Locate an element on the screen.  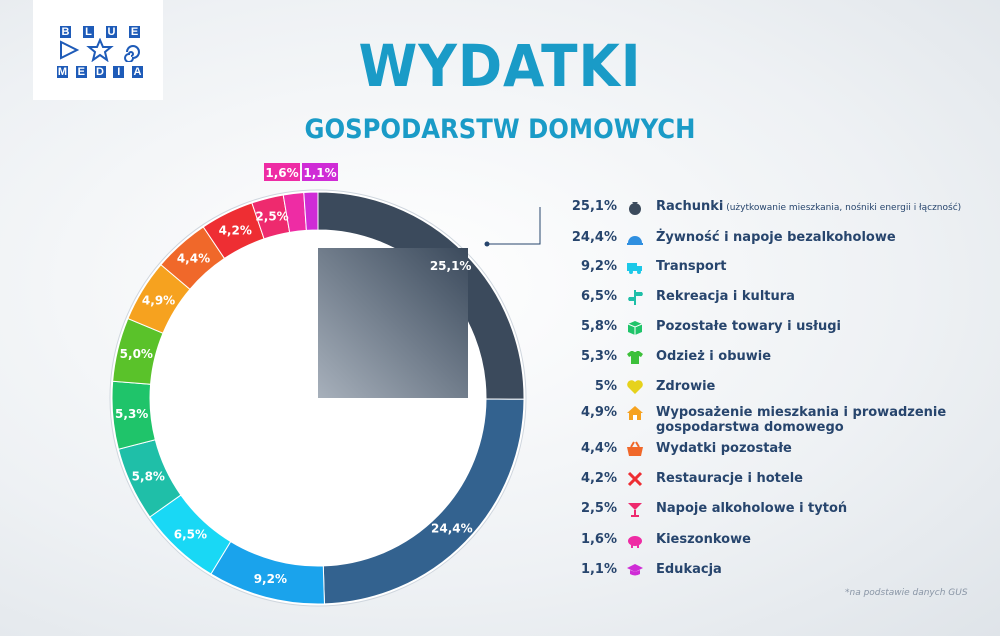
house-icon is located at coordinates (635, 413).